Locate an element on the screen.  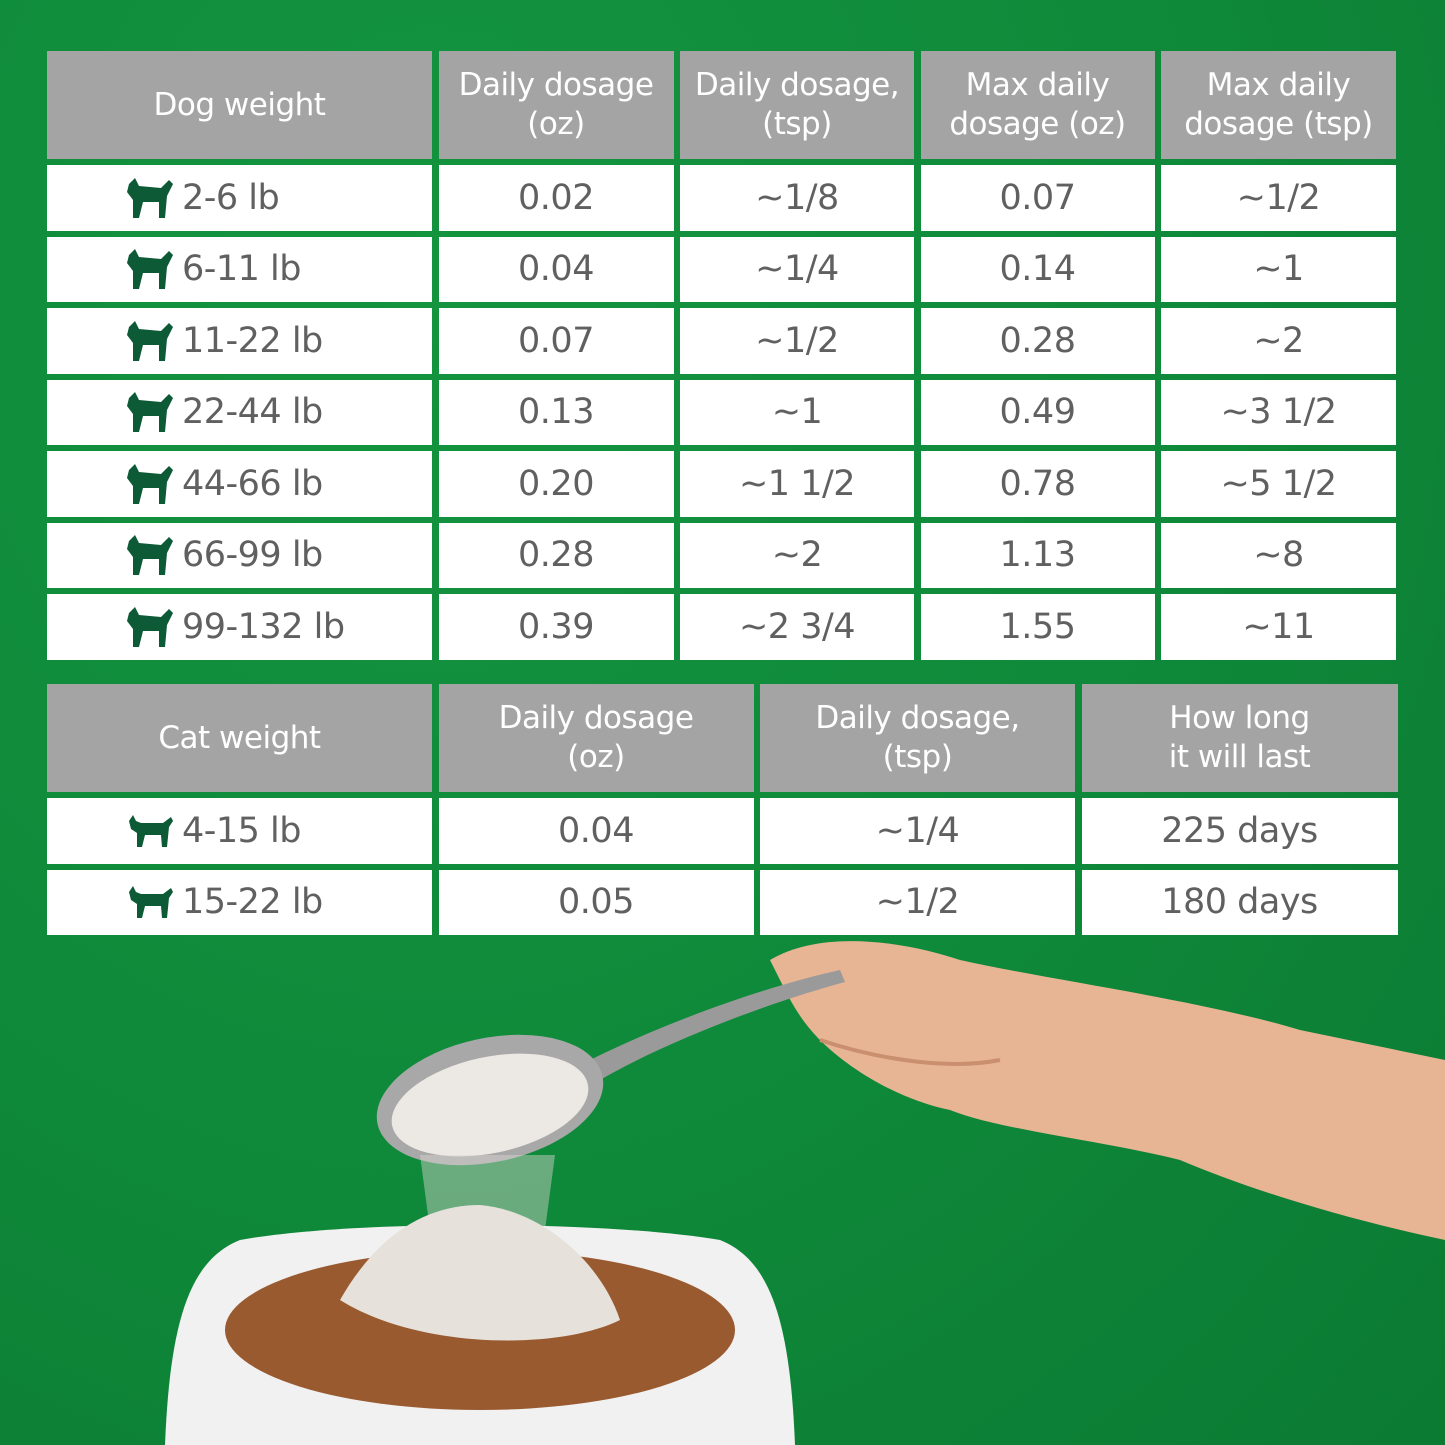
daily-oz-cell: 0.28 is located at coordinates (556, 555).